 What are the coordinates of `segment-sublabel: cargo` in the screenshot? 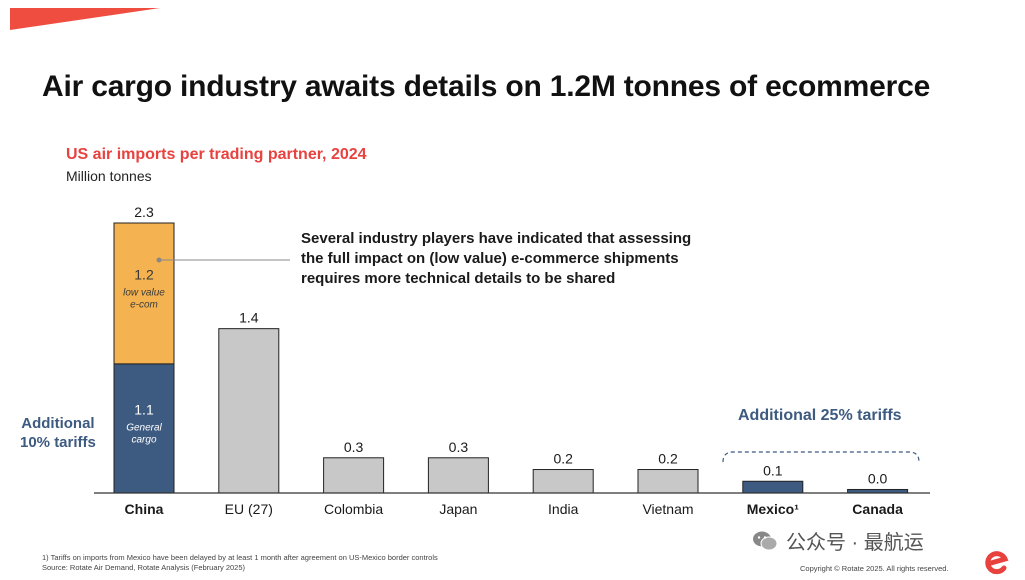 It's located at (143, 439).